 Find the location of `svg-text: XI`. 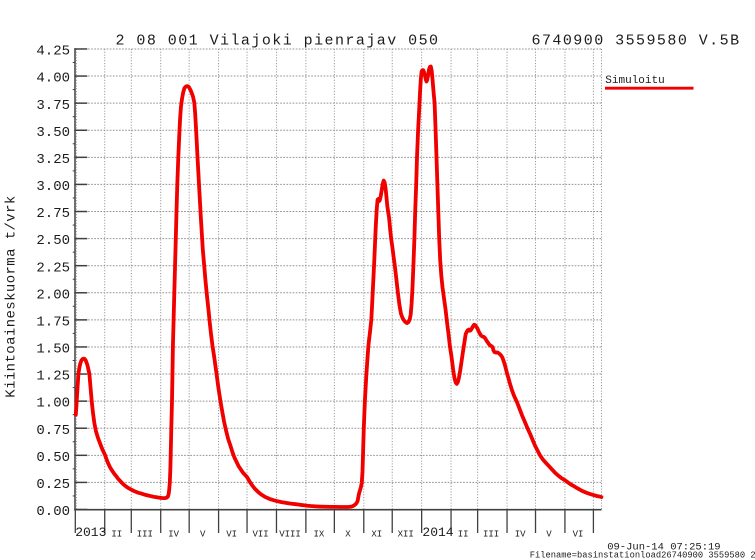

svg-text: XI is located at coordinates (376, 535).